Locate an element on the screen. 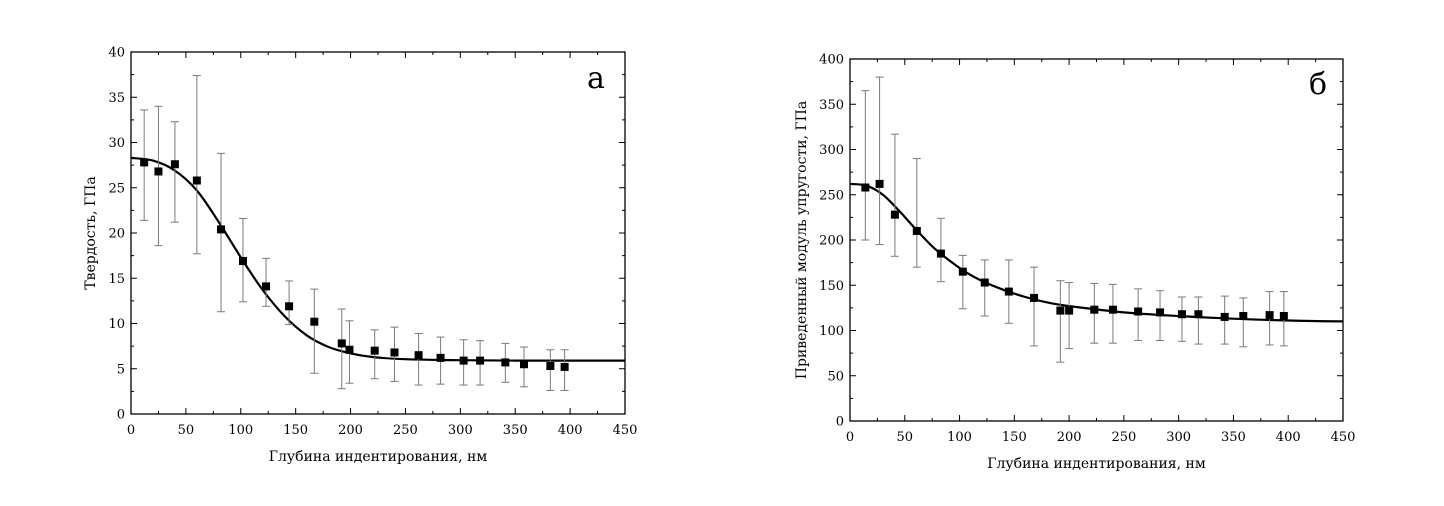 The image size is (1444, 506). y-tick-label: 250 is located at coordinates (831, 195).